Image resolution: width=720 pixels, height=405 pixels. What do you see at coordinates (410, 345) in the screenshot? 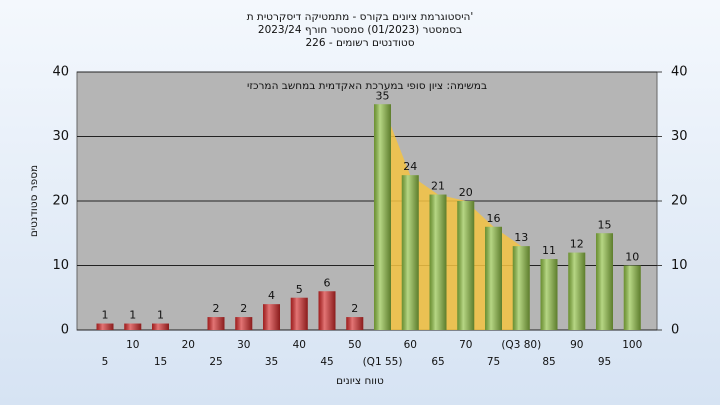
I see `x-tick-label: 60` at bounding box center [410, 345].